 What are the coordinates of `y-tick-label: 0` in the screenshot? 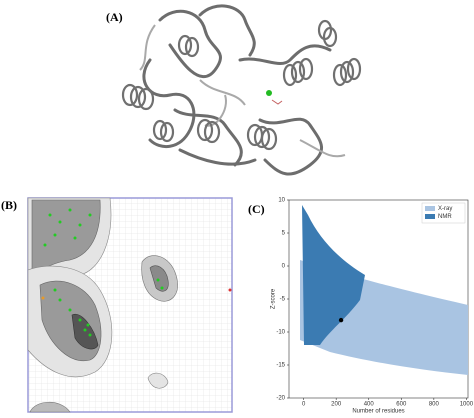 It's located at (284, 267).